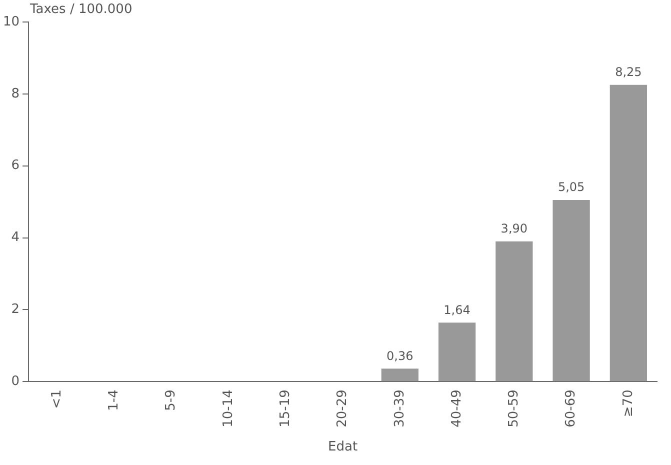 The height and width of the screenshot is (465, 671). I want to click on data-label: 5,05, so click(571, 187).